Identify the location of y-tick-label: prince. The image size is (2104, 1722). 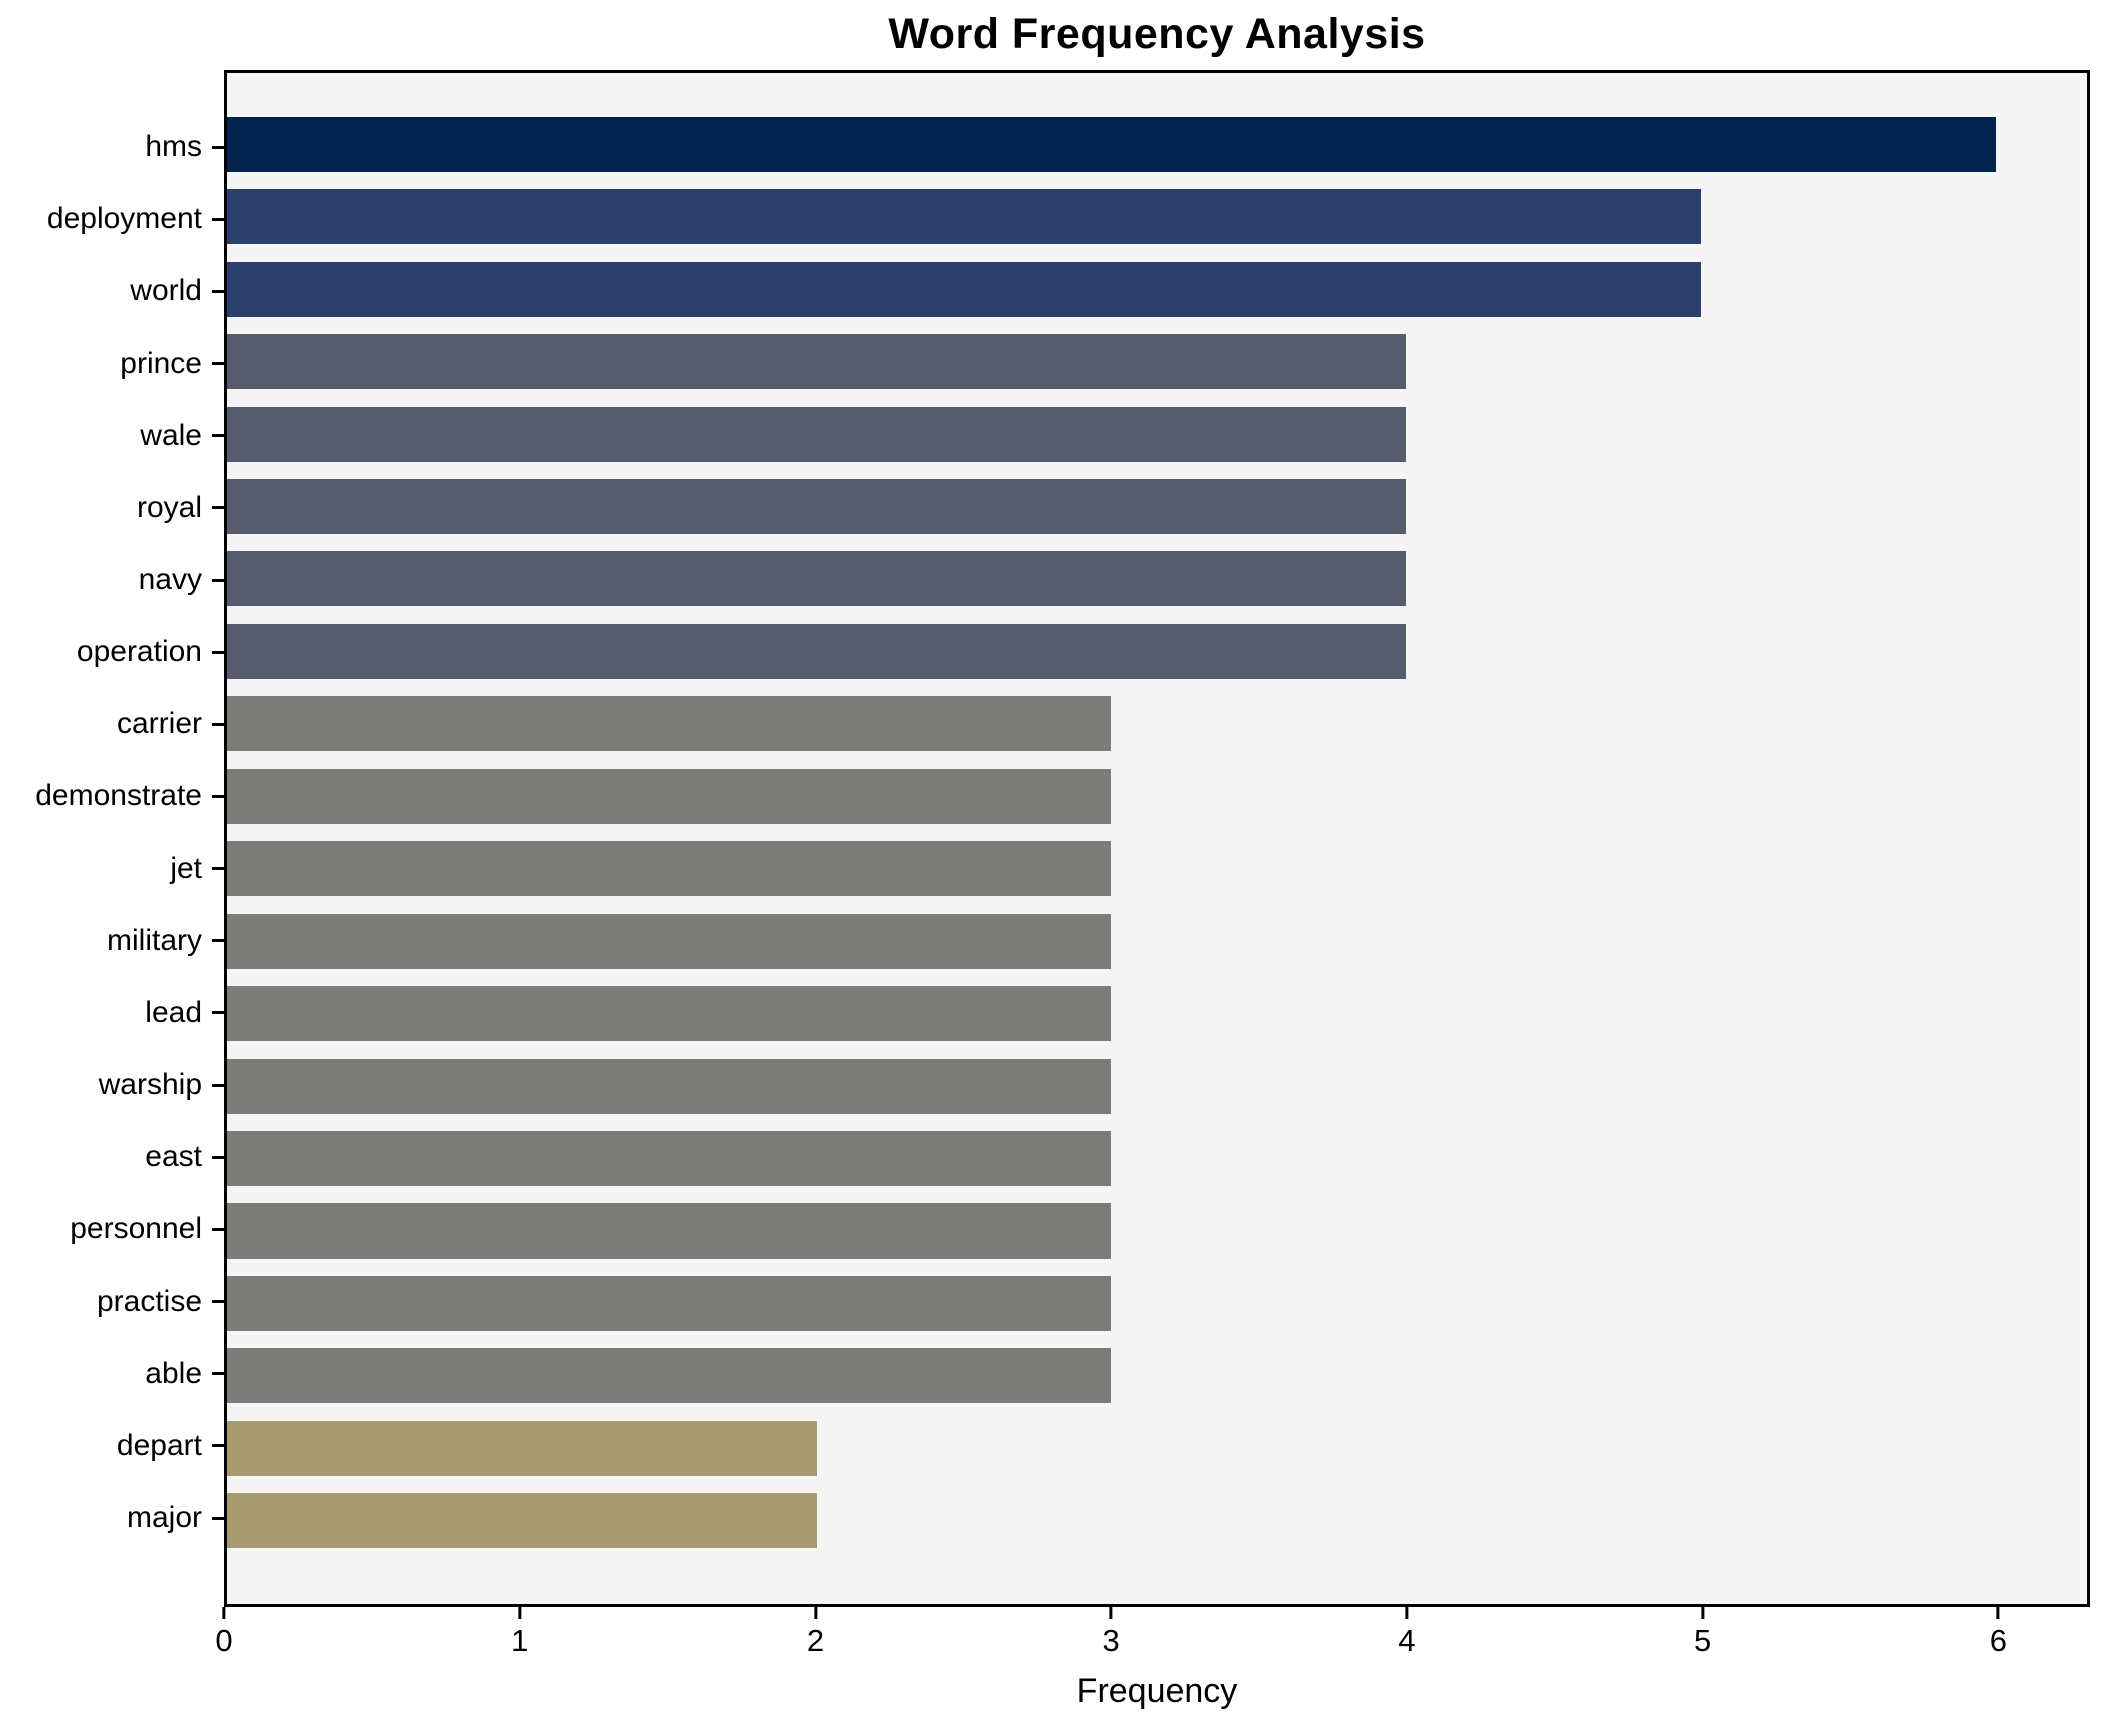
(161, 363).